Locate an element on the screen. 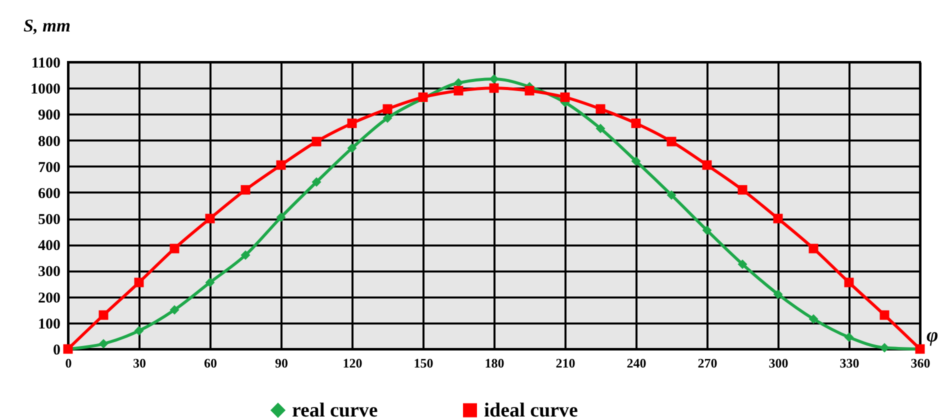 Image resolution: width=952 pixels, height=418 pixels. y-axis-title: S, mm is located at coordinates (47, 26).